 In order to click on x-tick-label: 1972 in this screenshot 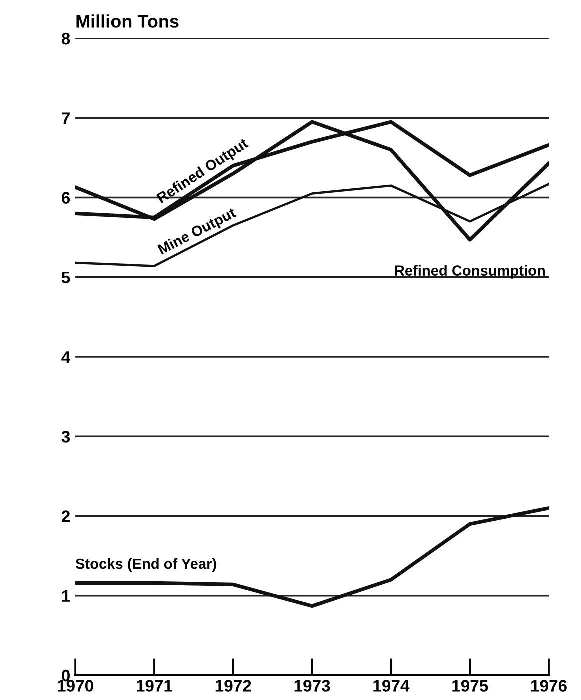, I will do `click(234, 686)`.